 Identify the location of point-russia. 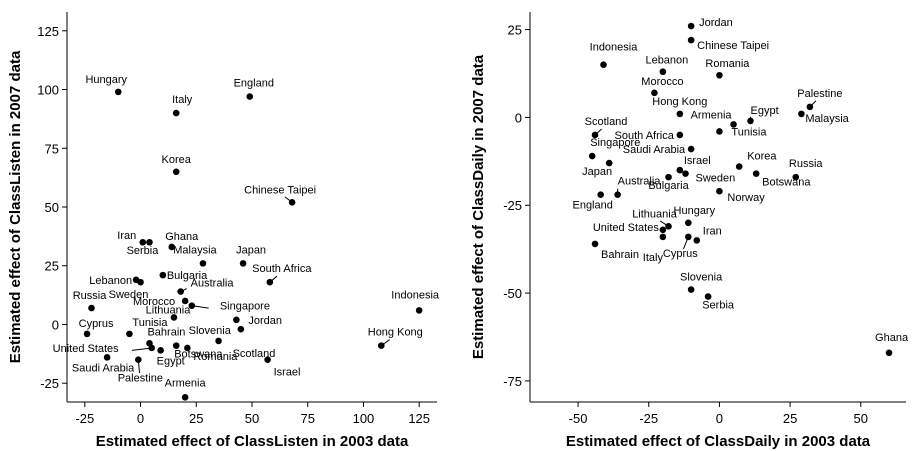
(796, 177).